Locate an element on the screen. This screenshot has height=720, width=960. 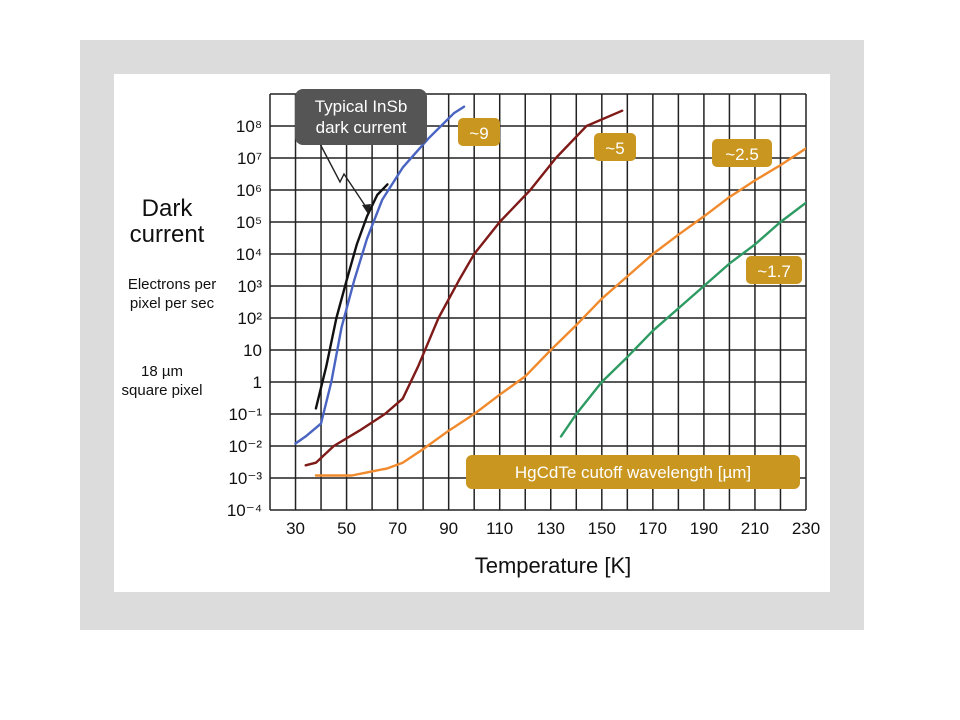
x-tick-label: 170 is located at coordinates (653, 528).